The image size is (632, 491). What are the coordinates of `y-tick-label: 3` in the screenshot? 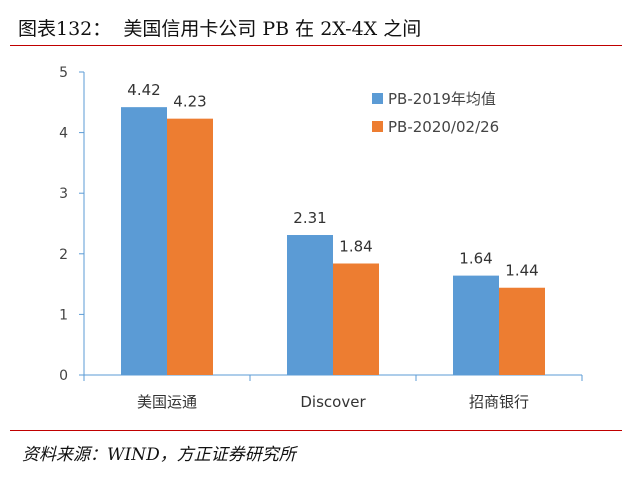 It's located at (63, 194).